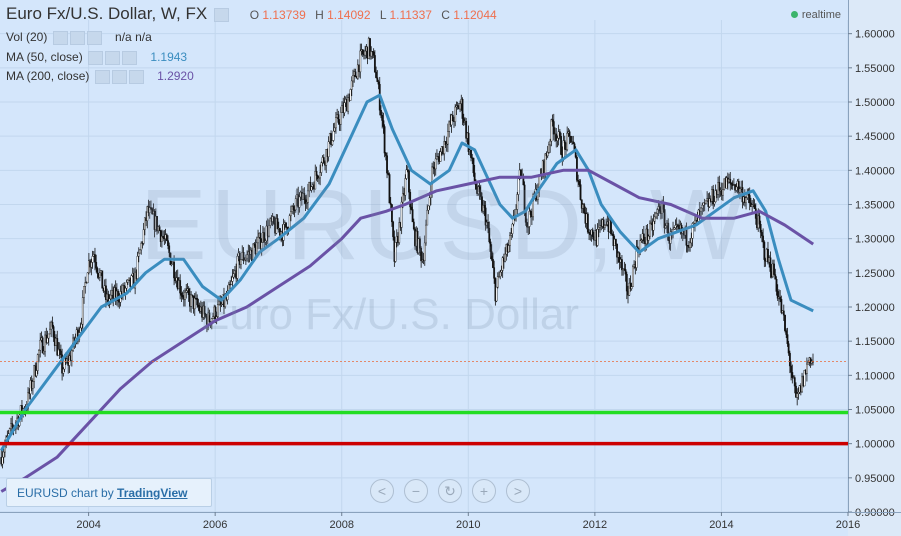 Image resolution: width=901 pixels, height=536 pixels. What do you see at coordinates (389, 315) in the screenshot?
I see `name-watermark: Euro Fx/U.S. Dollar` at bounding box center [389, 315].